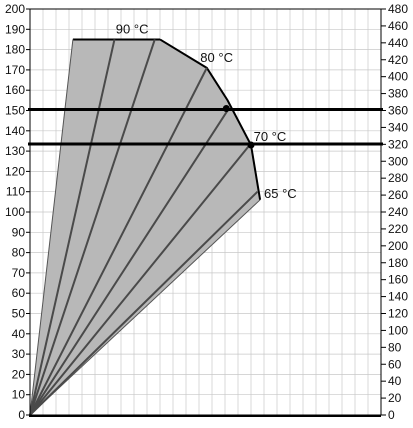 This screenshot has height=428, width=413. I want to click on right-tick-label: 20, so click(395, 398).